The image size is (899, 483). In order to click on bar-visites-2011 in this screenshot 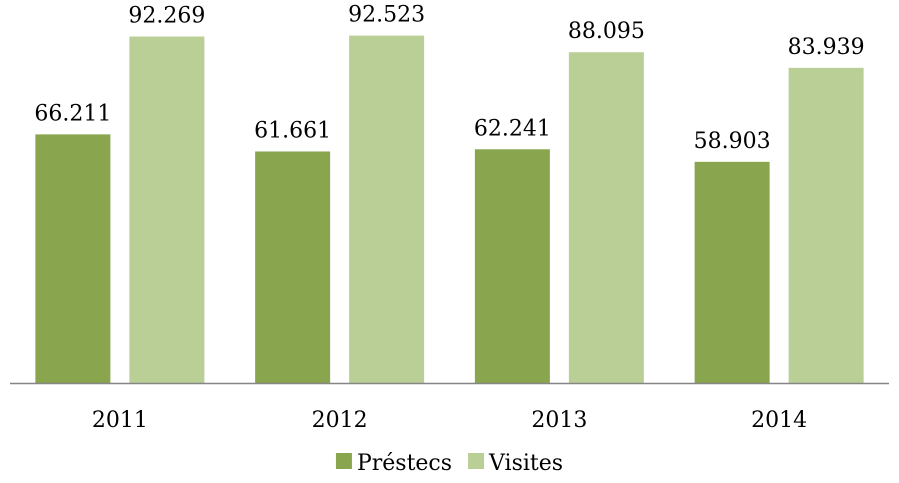, I will do `click(167, 210)`.